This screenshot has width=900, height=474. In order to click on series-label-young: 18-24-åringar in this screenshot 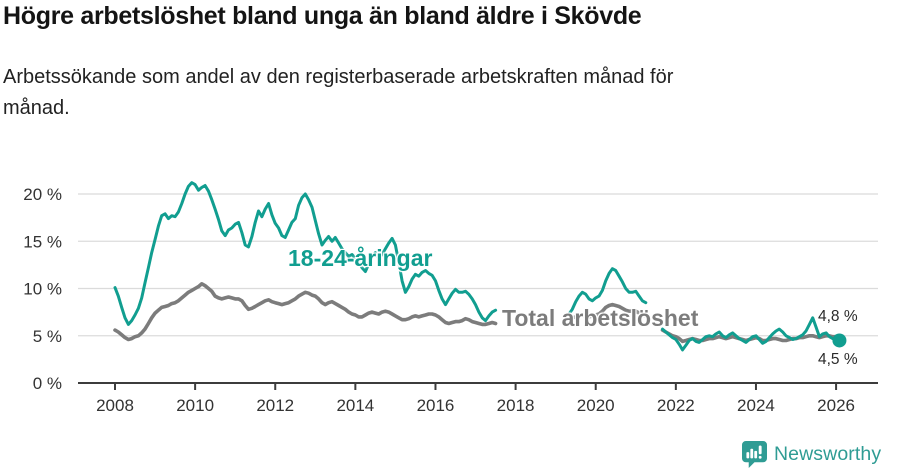, I will do `click(360, 258)`.